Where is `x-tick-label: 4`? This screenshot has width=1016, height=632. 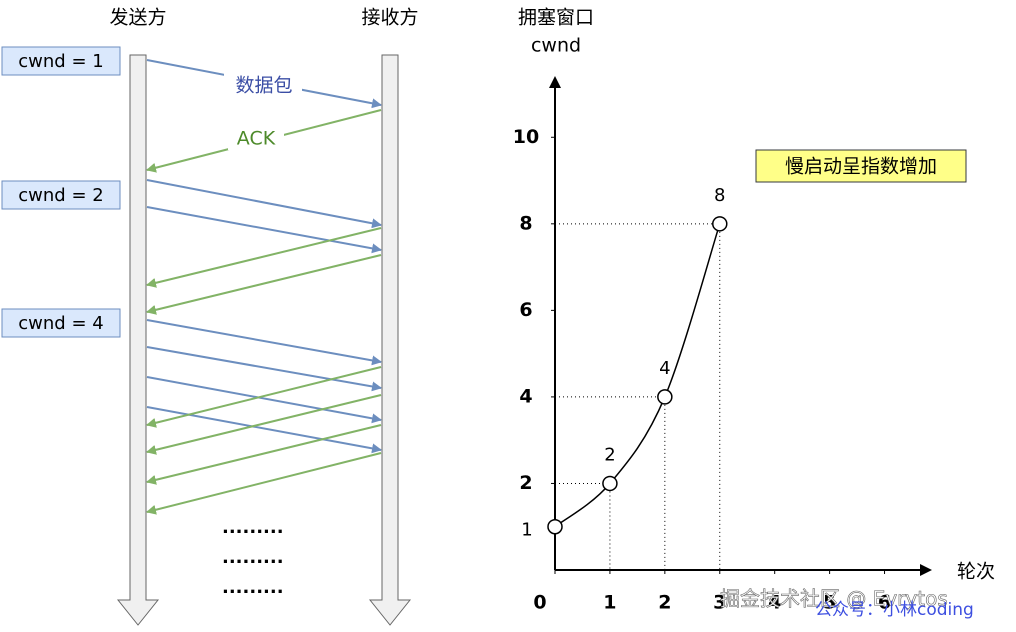
x-tick-label: 4 is located at coordinates (774, 603).